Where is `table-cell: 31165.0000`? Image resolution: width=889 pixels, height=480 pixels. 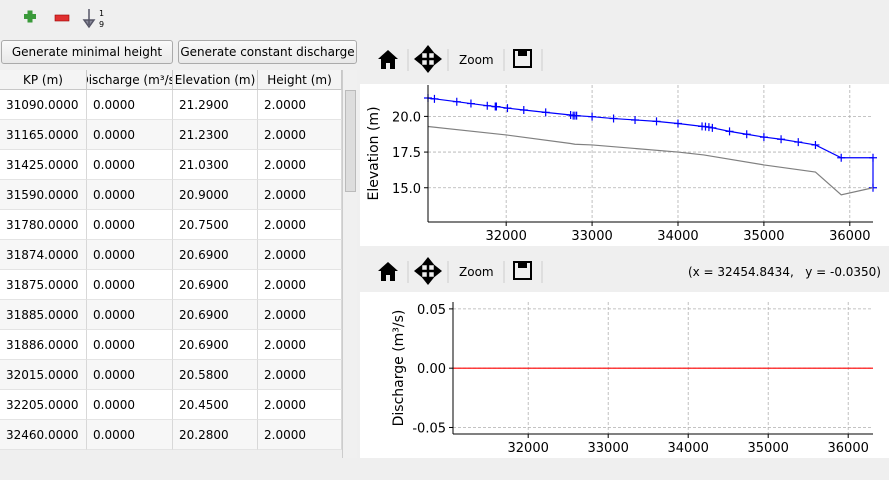
table-cell: 31165.0000 is located at coordinates (43, 135).